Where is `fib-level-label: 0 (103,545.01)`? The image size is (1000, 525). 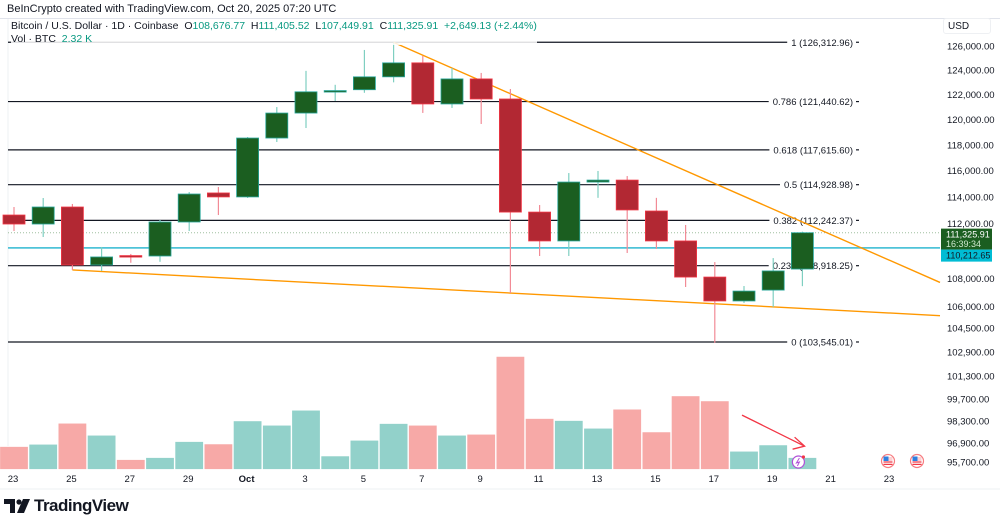 fib-level-label: 0 (103,545.01) is located at coordinates (822, 342).